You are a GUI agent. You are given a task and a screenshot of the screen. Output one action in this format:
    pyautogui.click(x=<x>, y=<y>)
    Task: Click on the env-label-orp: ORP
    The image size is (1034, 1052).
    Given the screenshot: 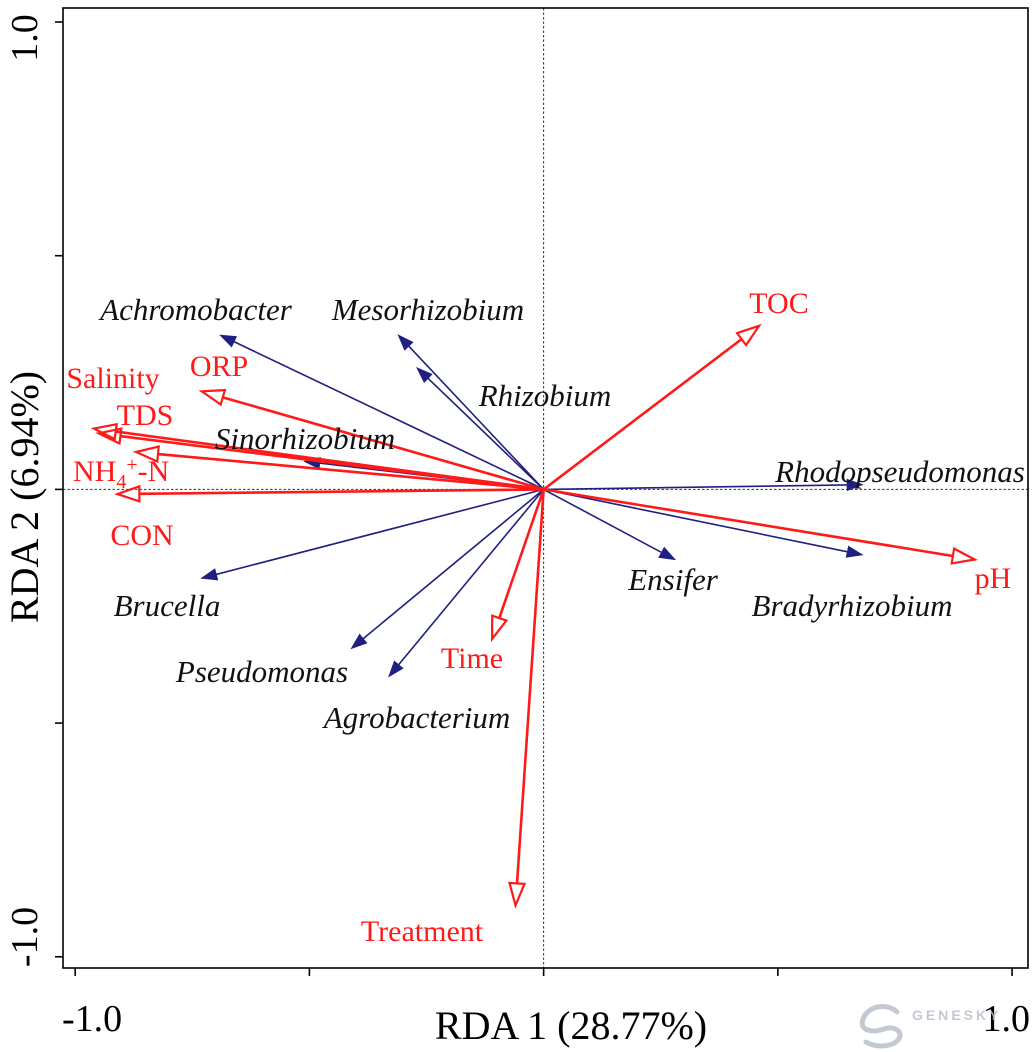 What is the action you would take?
    pyautogui.click(x=219, y=366)
    